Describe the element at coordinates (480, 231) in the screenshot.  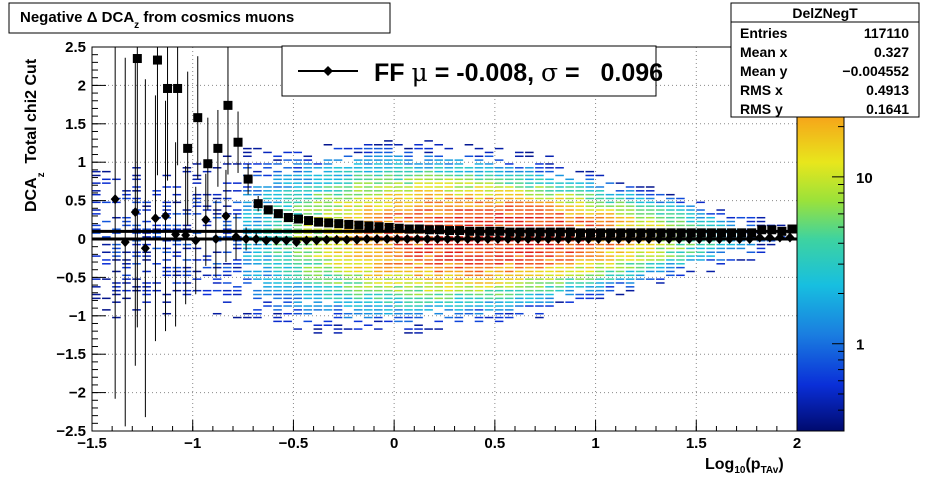
I see `square-point` at that location.